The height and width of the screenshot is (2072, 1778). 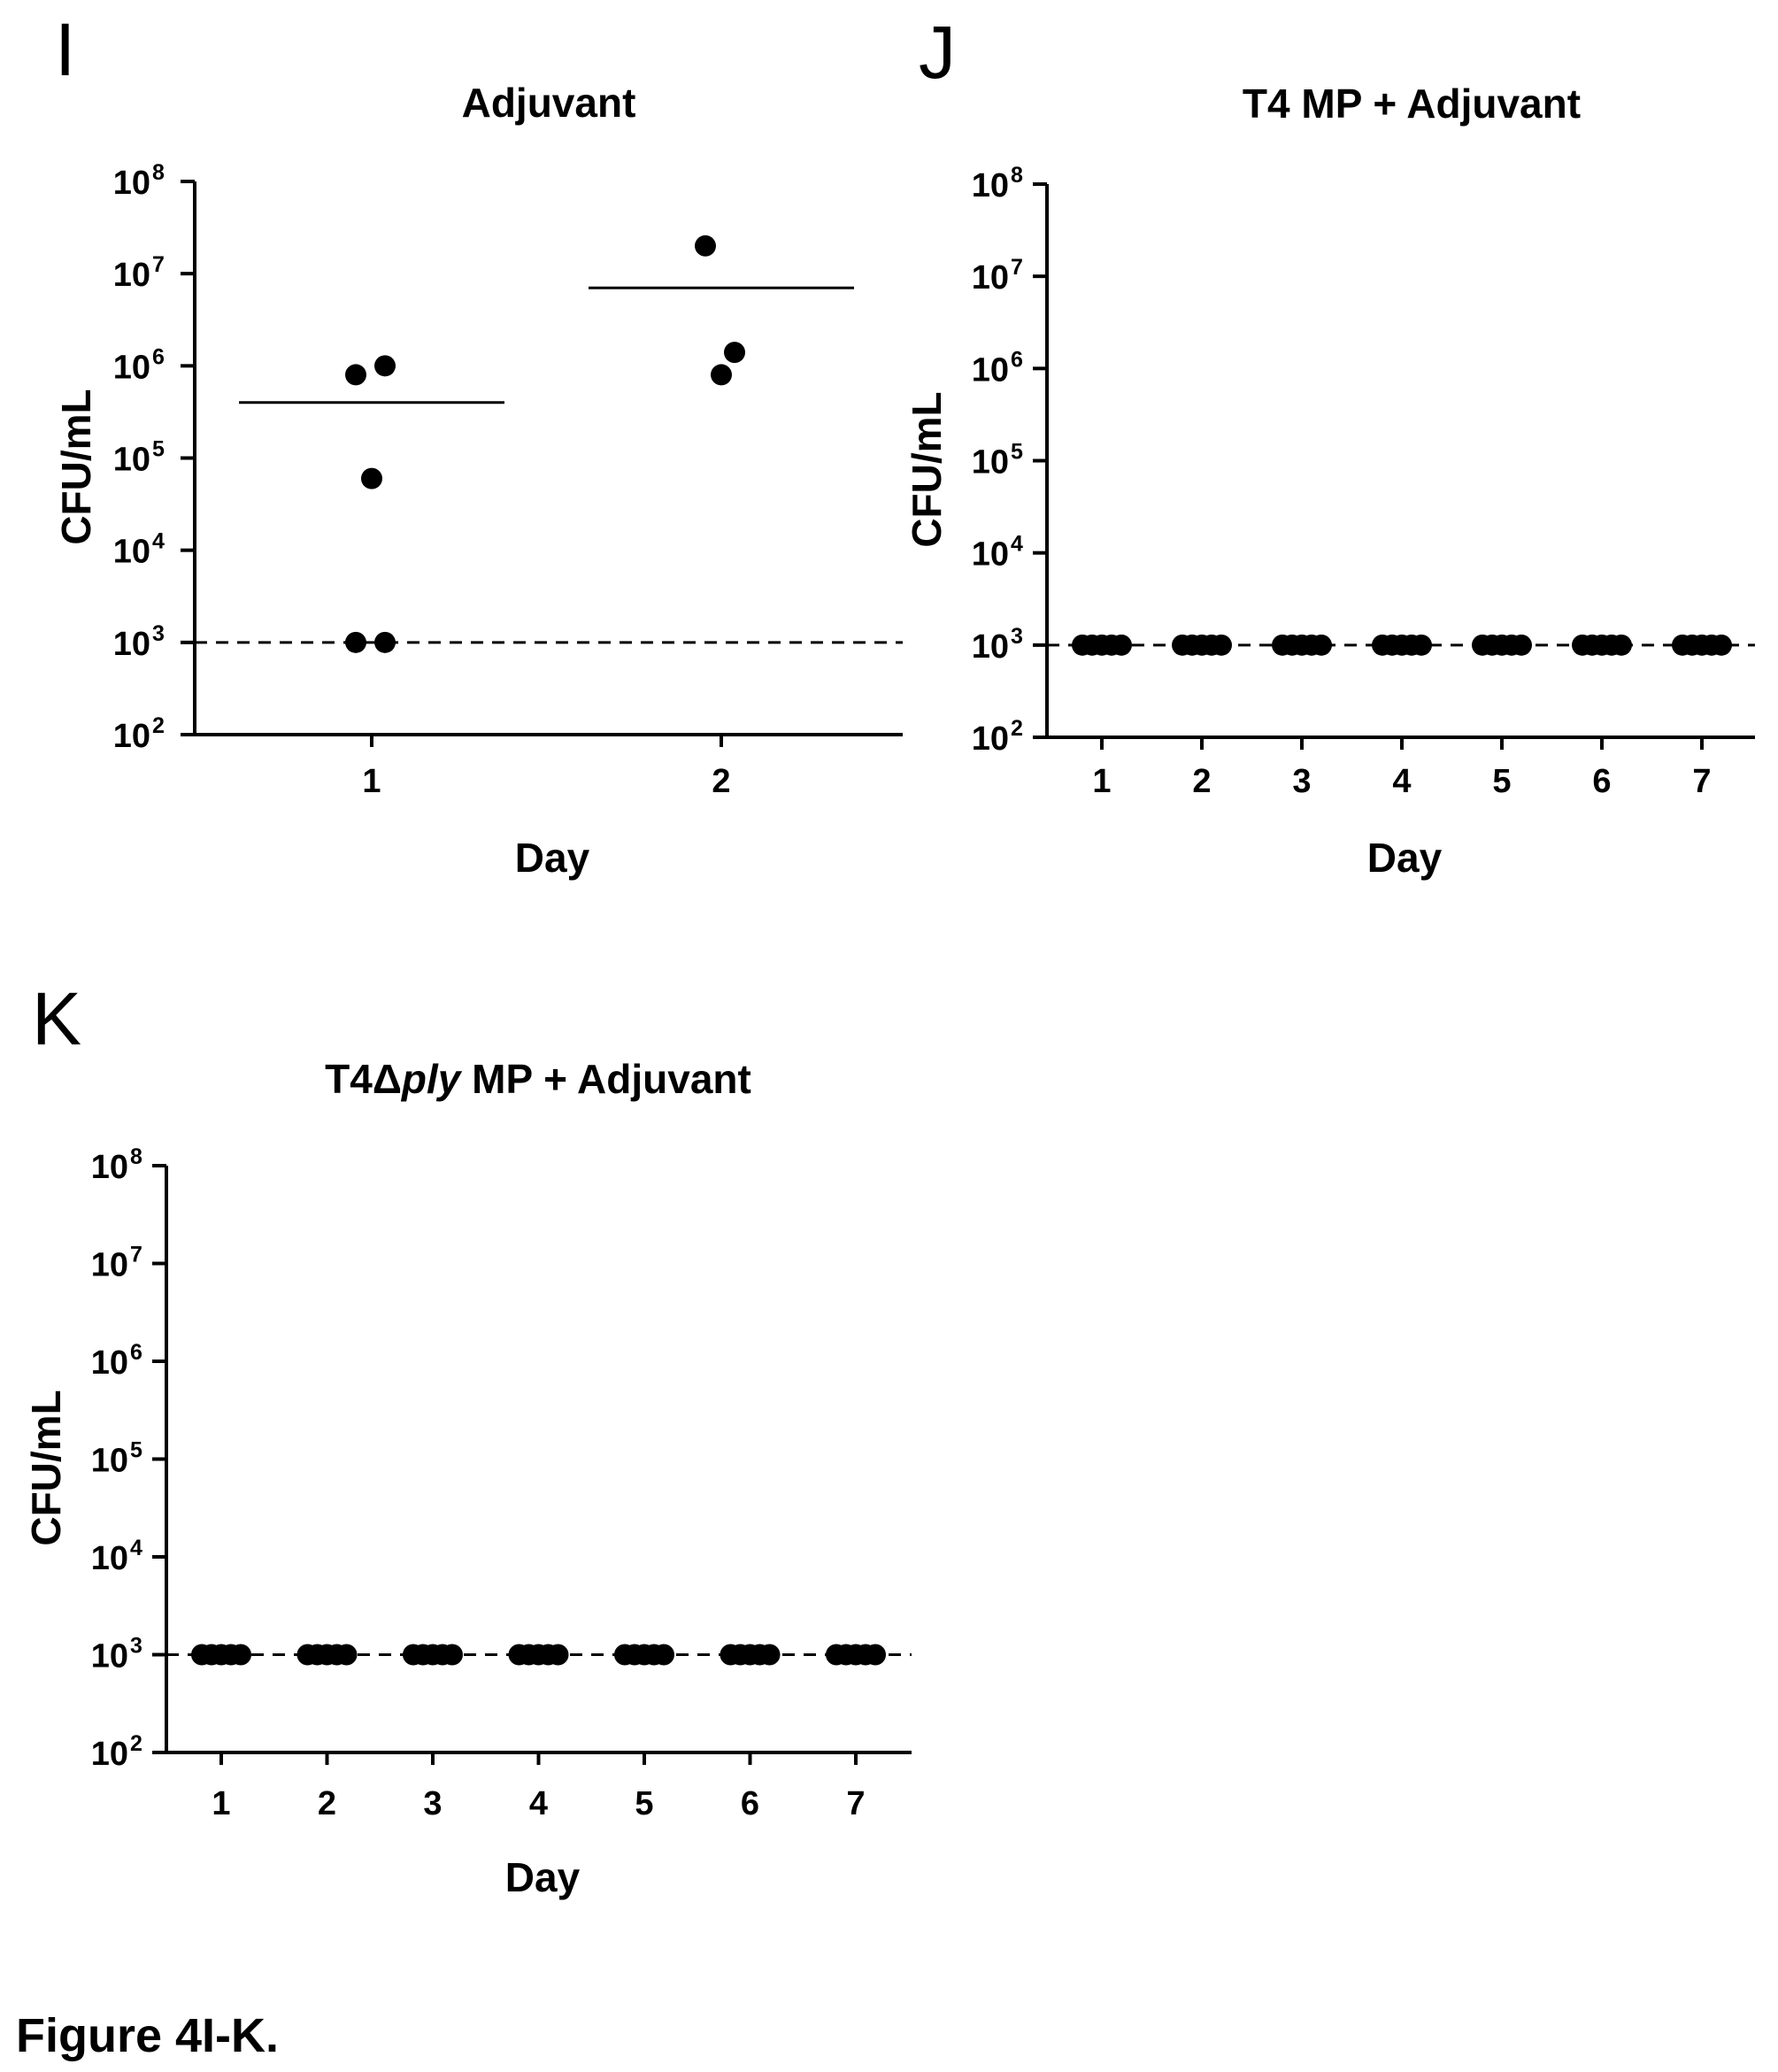 What do you see at coordinates (65, 49) in the screenshot?
I see `panel-letter: I` at bounding box center [65, 49].